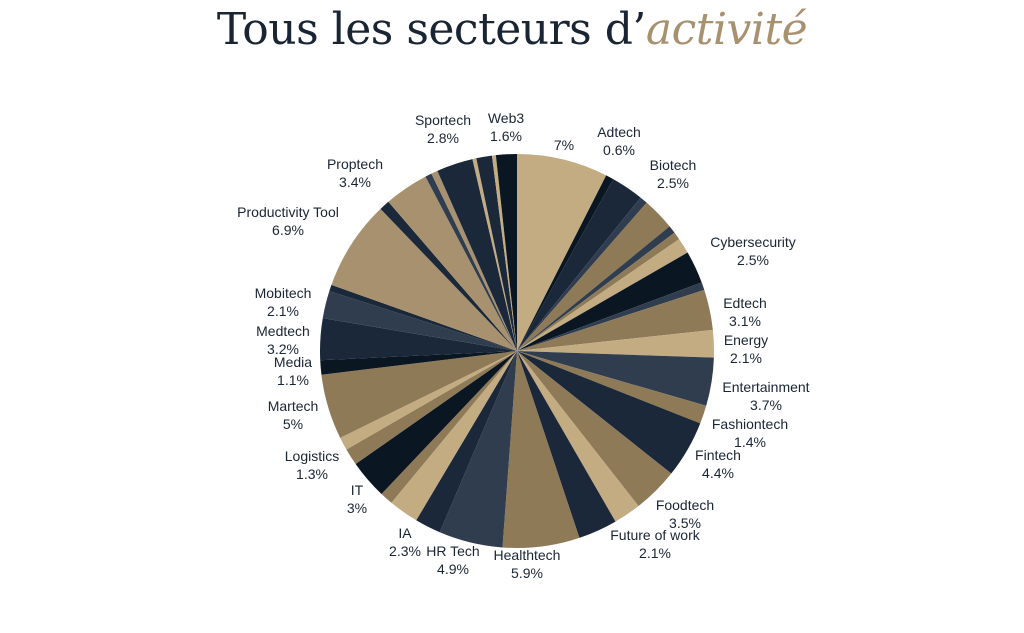  I want to click on label-hr-tech-name: HR Tech, so click(452, 551).